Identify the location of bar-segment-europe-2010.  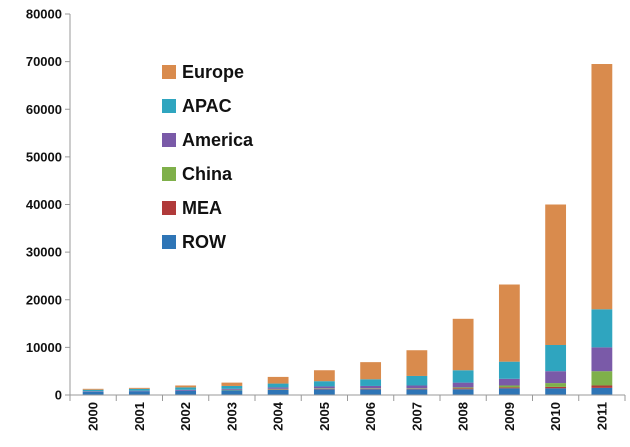
(556, 274).